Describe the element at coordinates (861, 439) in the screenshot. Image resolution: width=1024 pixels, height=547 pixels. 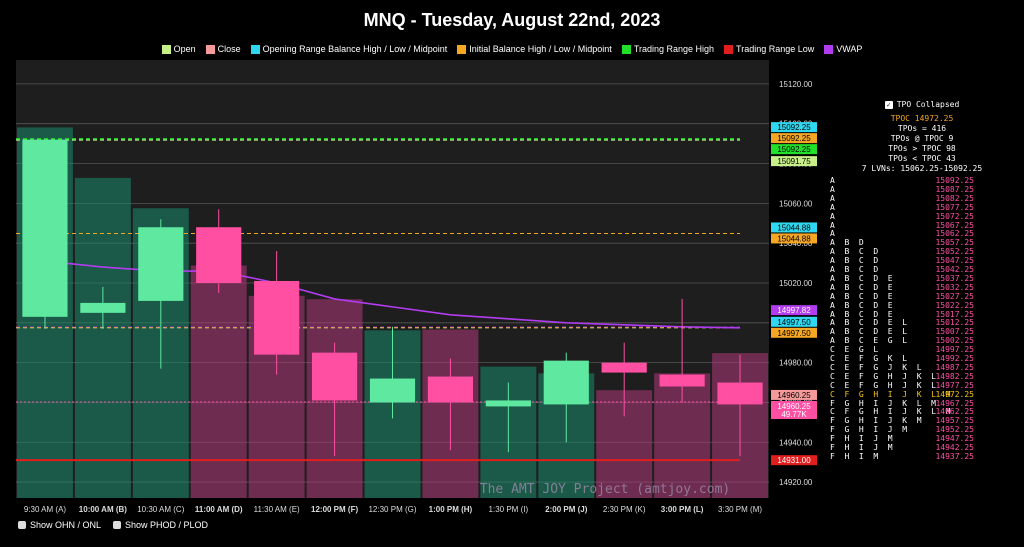
I see `tpo-letters: F H I J M` at that location.